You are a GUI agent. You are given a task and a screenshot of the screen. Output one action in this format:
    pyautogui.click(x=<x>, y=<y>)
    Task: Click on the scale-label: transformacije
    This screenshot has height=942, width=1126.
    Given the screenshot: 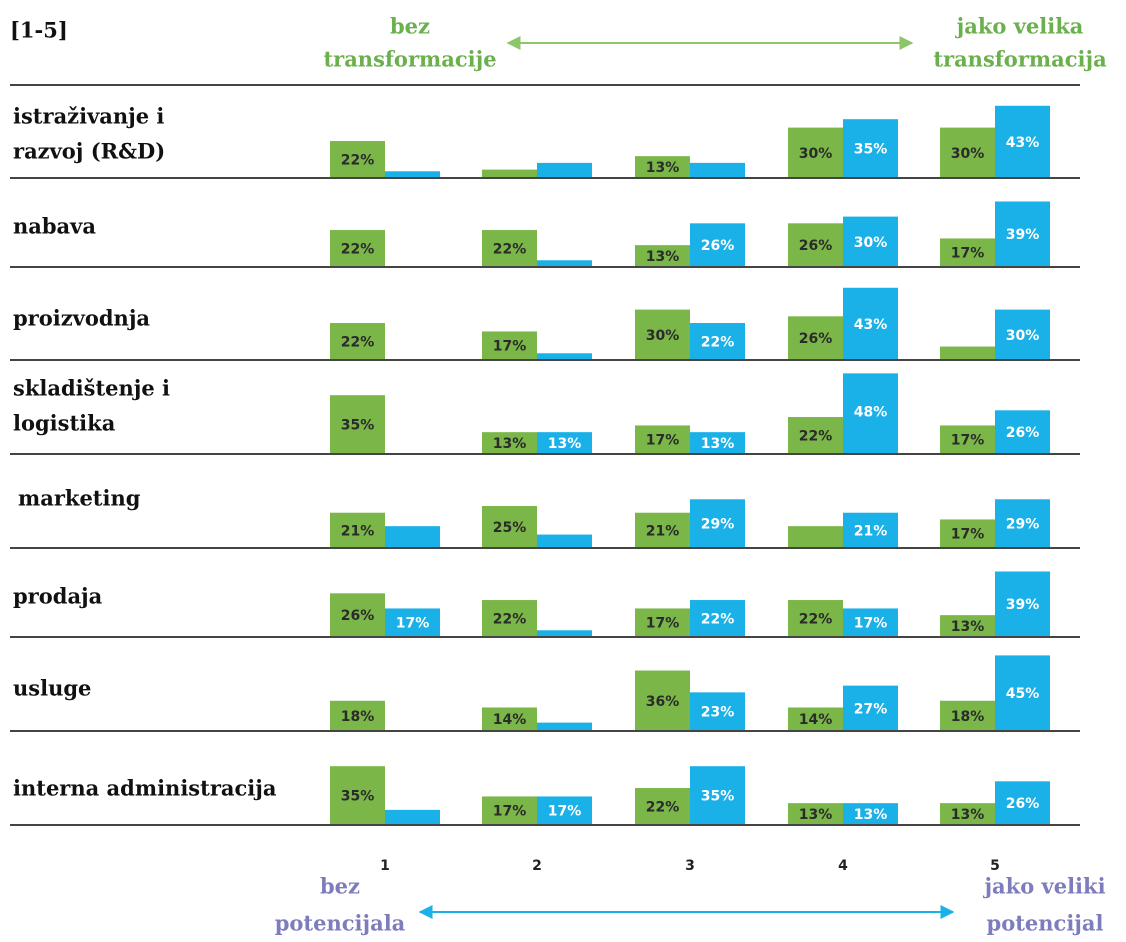 What is the action you would take?
    pyautogui.click(x=409, y=59)
    